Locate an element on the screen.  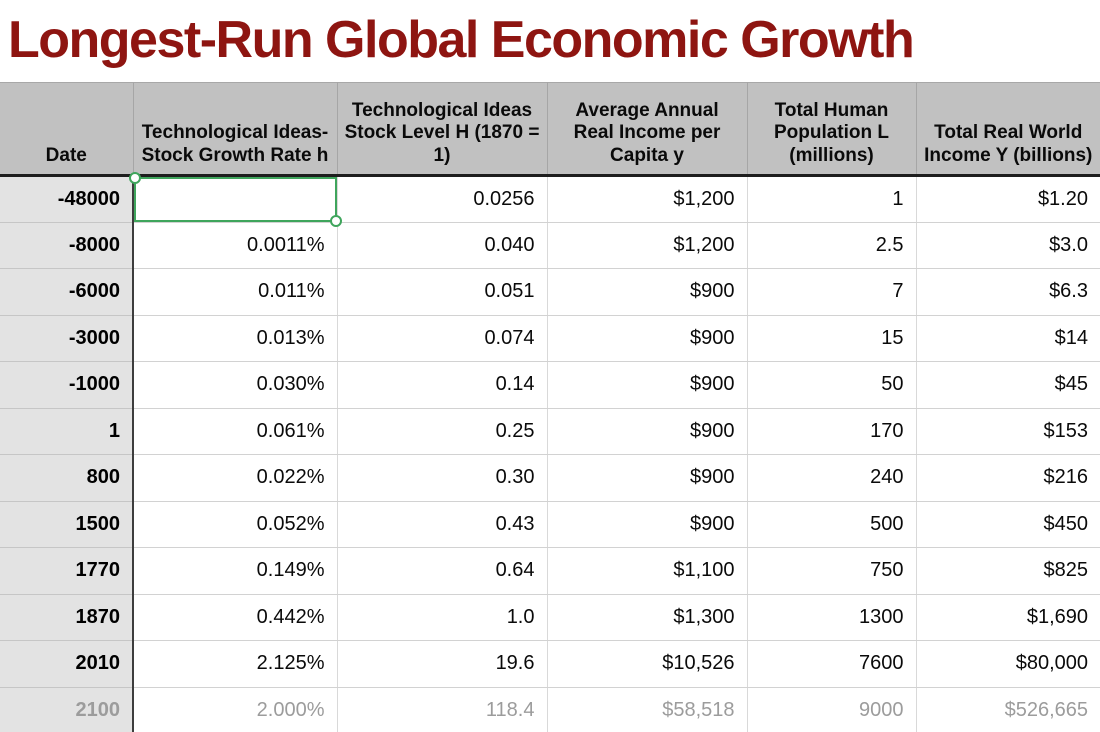
column-header-real-income-per-capita: Average Annual Real Income per Capita y is located at coordinates (647, 129).